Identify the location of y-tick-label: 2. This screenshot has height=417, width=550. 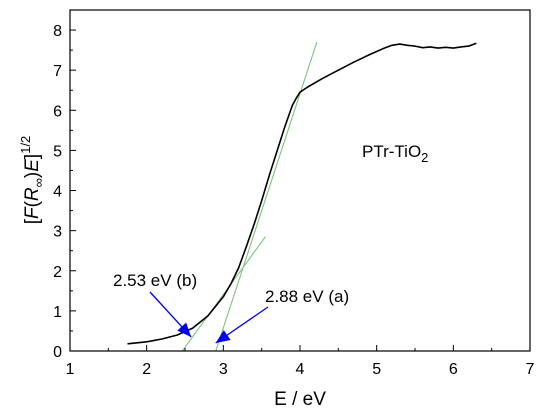
(57, 272).